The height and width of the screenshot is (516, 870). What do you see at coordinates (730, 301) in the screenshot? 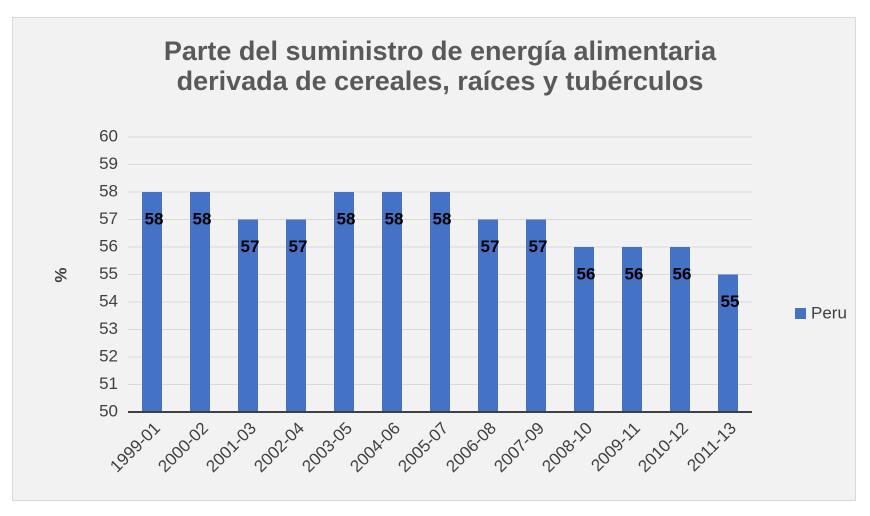
I see `data-label: 55` at bounding box center [730, 301].